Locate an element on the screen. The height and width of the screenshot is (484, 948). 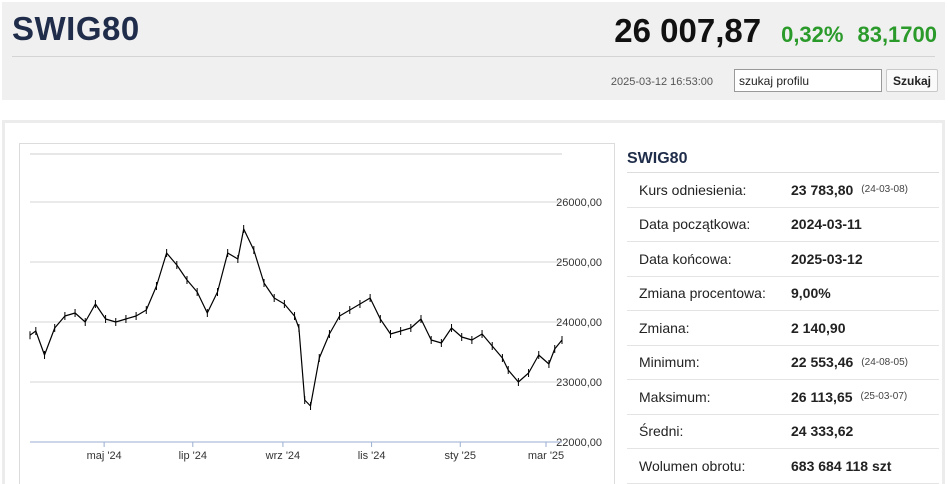
statistics-row: Wolumen obrotu: 683 684 118 szt is located at coordinates (783, 466).